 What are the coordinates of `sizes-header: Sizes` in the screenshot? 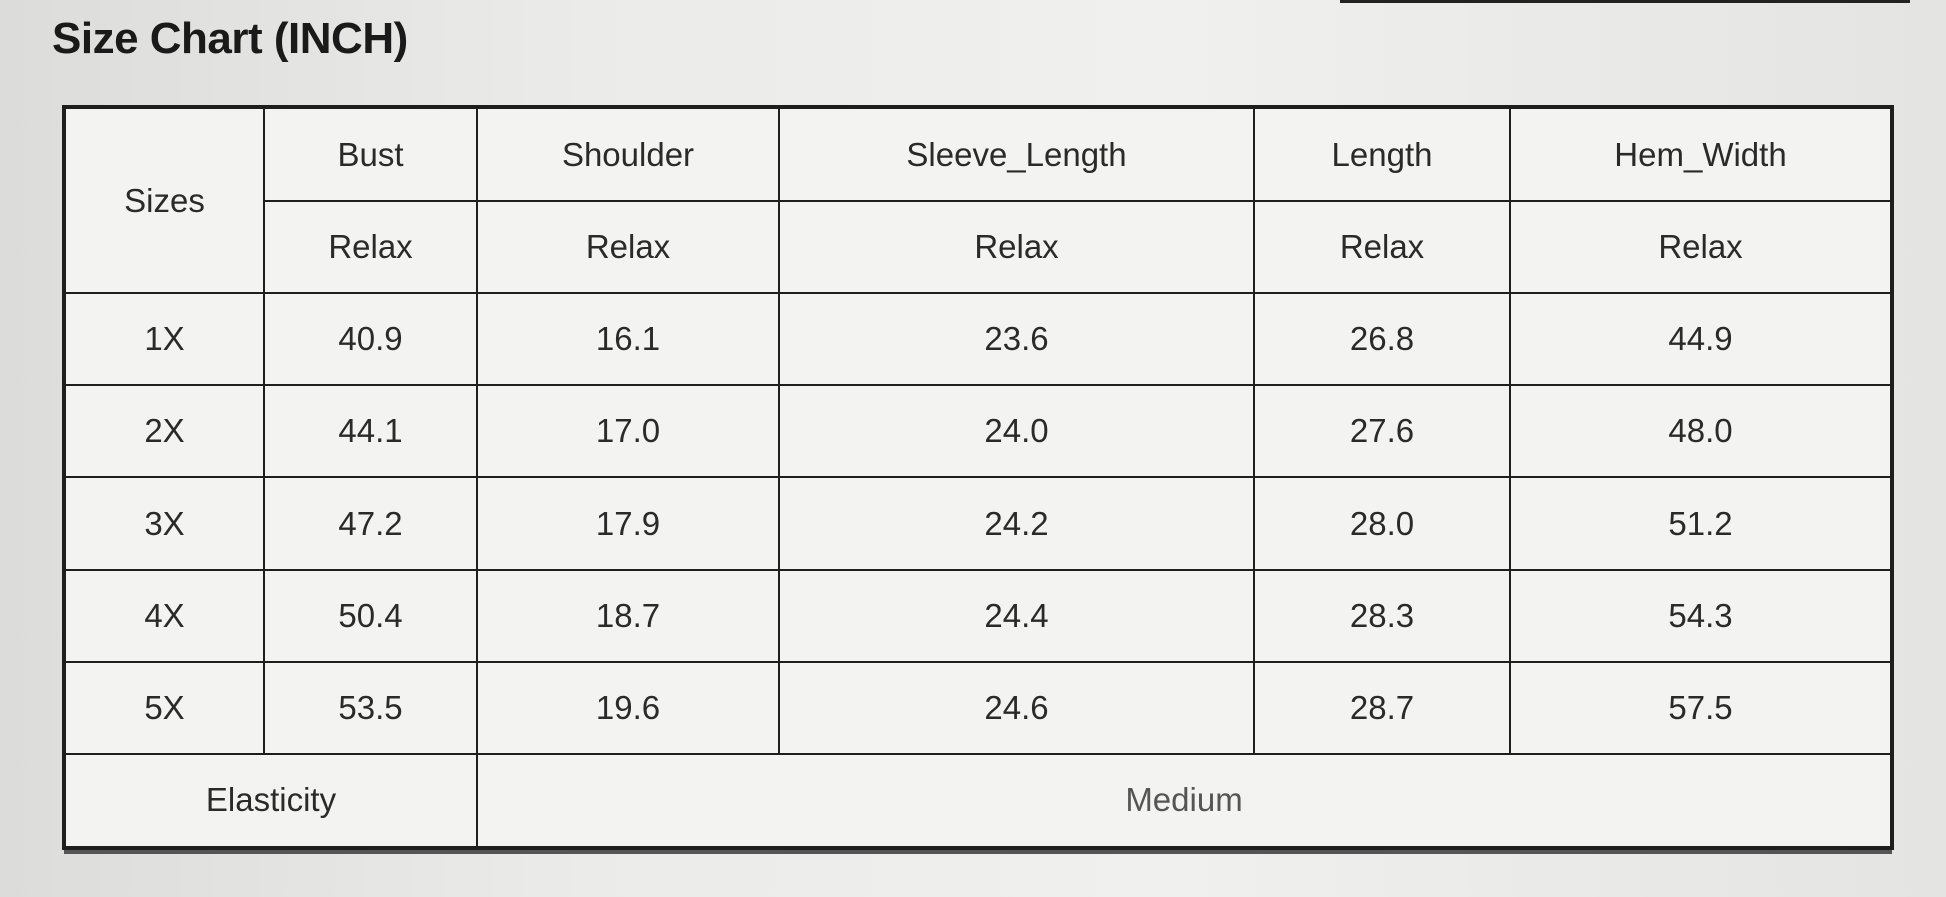 It's located at (164, 200).